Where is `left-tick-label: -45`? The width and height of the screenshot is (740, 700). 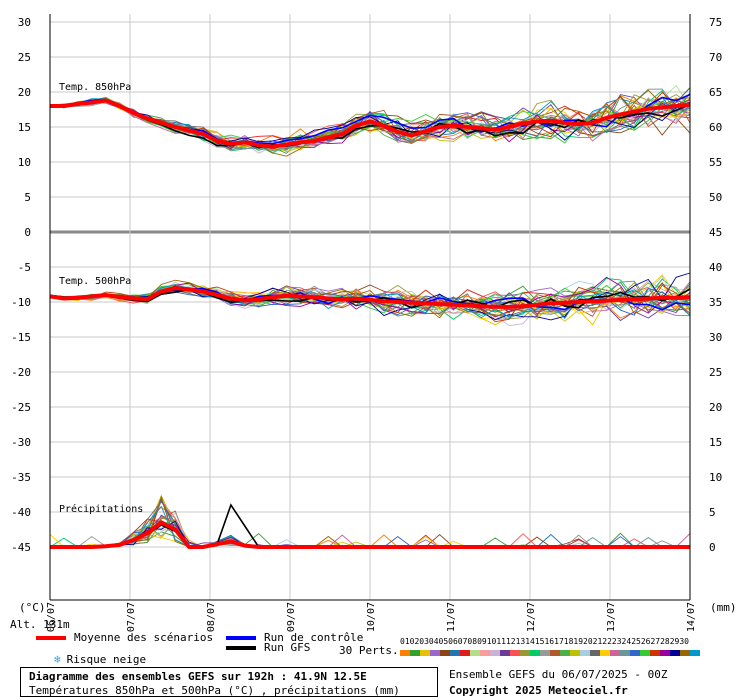
left-tick-label: -45 is located at coordinates (21, 547).